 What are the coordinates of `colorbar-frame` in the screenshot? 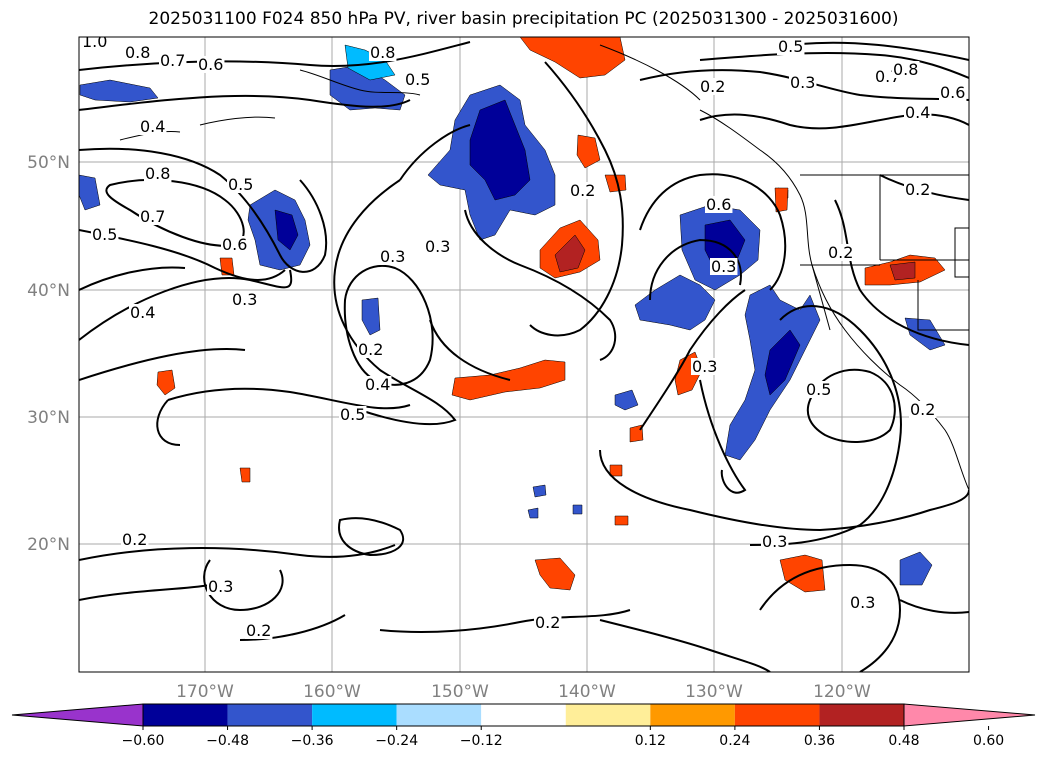 It's located at (523, 715).